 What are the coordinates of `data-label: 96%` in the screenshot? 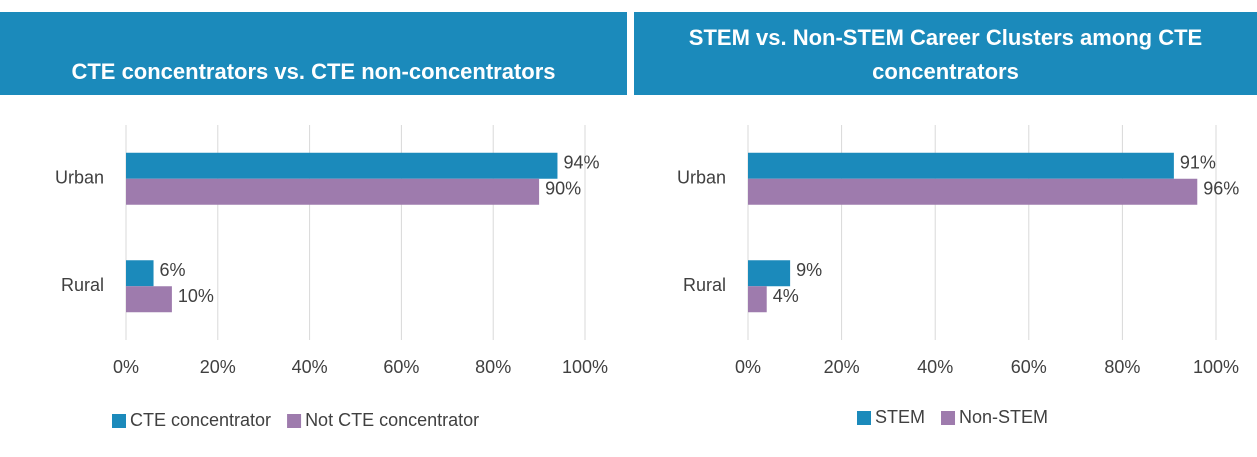 It's located at (1221, 189).